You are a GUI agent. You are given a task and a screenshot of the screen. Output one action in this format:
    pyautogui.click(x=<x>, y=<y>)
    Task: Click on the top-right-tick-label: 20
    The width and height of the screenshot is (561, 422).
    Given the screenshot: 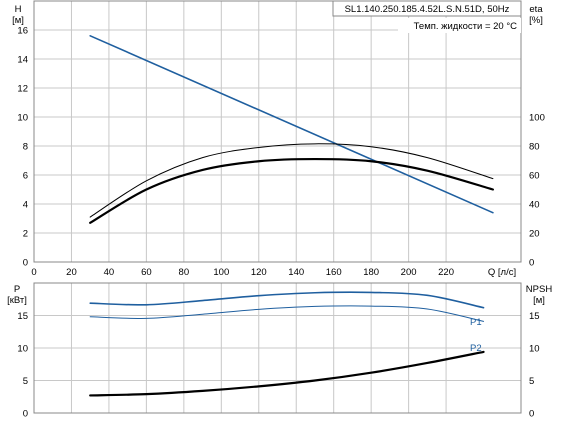 What is the action you would take?
    pyautogui.click(x=534, y=234)
    